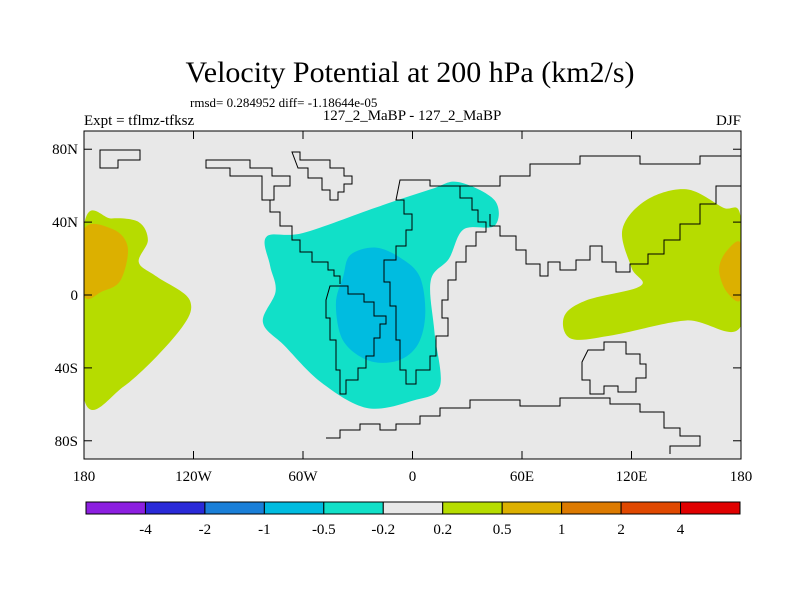 This screenshot has width=800, height=600. What do you see at coordinates (205, 530) in the screenshot?
I see `colorbar-label: -2` at bounding box center [205, 530].